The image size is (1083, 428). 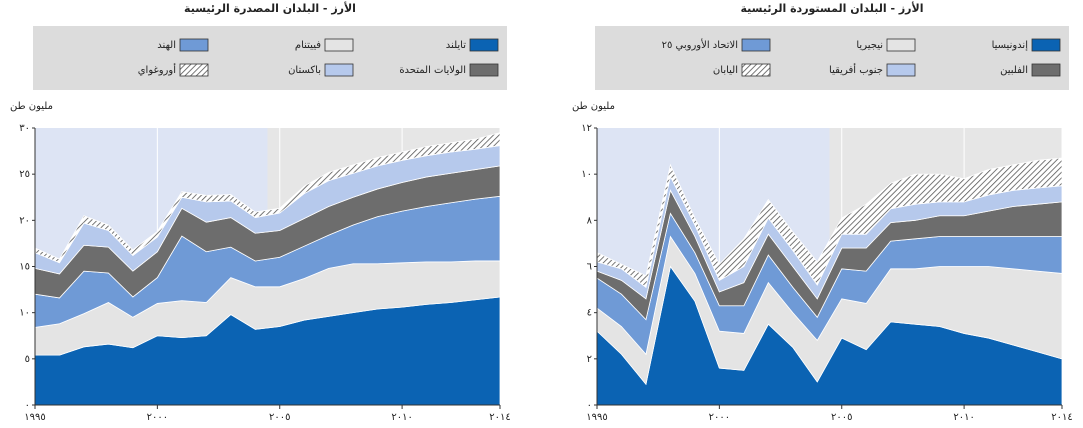 I want to click on y-tick-label: ٥, so click(x=27, y=359).